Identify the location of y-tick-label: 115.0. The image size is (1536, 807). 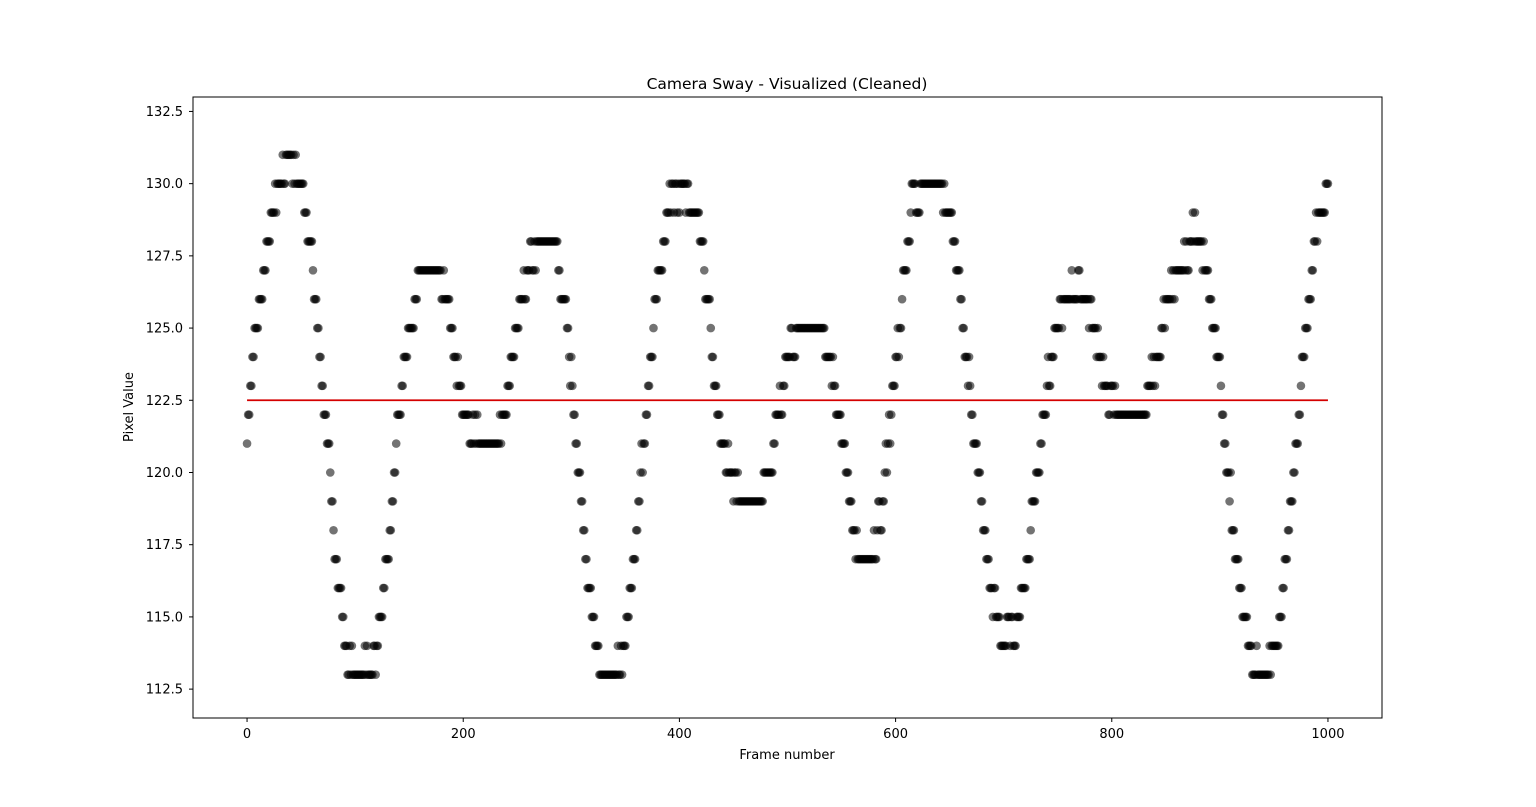
(164, 617).